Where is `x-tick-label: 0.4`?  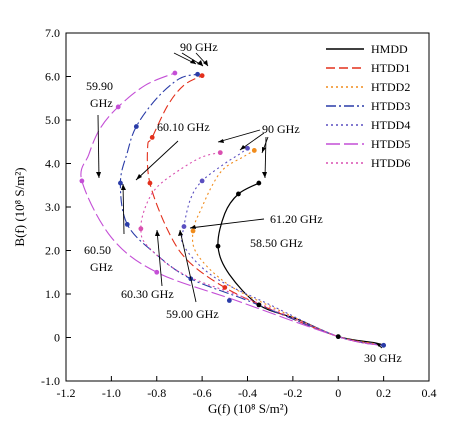 x-tick-label: 0.4 is located at coordinates (429, 393).